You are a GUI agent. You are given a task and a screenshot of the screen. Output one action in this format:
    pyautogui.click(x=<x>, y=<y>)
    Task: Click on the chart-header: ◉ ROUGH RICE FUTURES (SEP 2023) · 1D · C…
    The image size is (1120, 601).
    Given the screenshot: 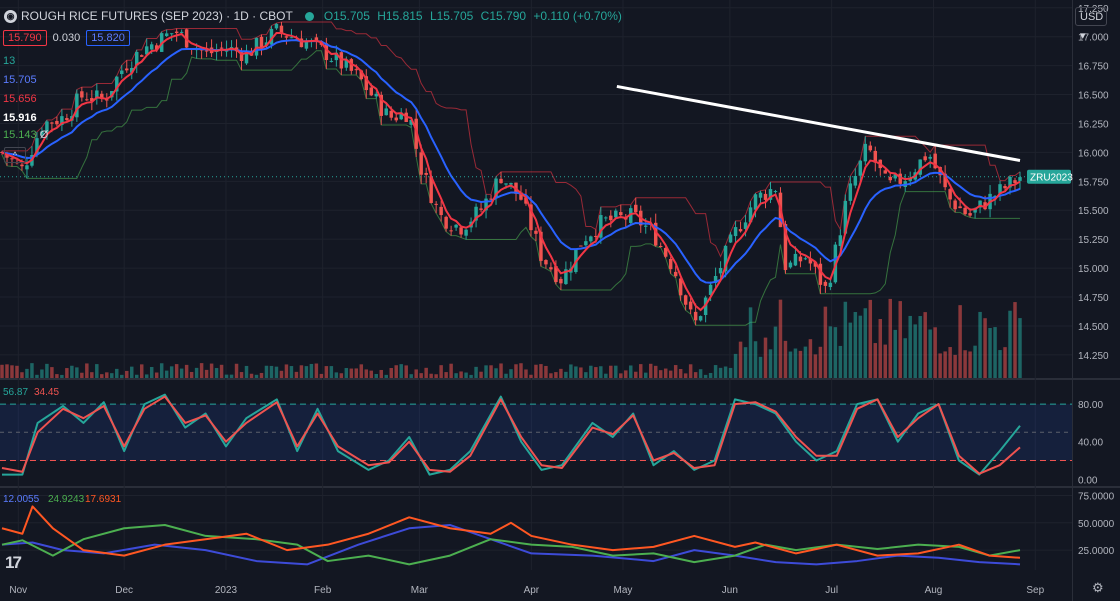 What is the action you would take?
    pyautogui.click(x=313, y=16)
    